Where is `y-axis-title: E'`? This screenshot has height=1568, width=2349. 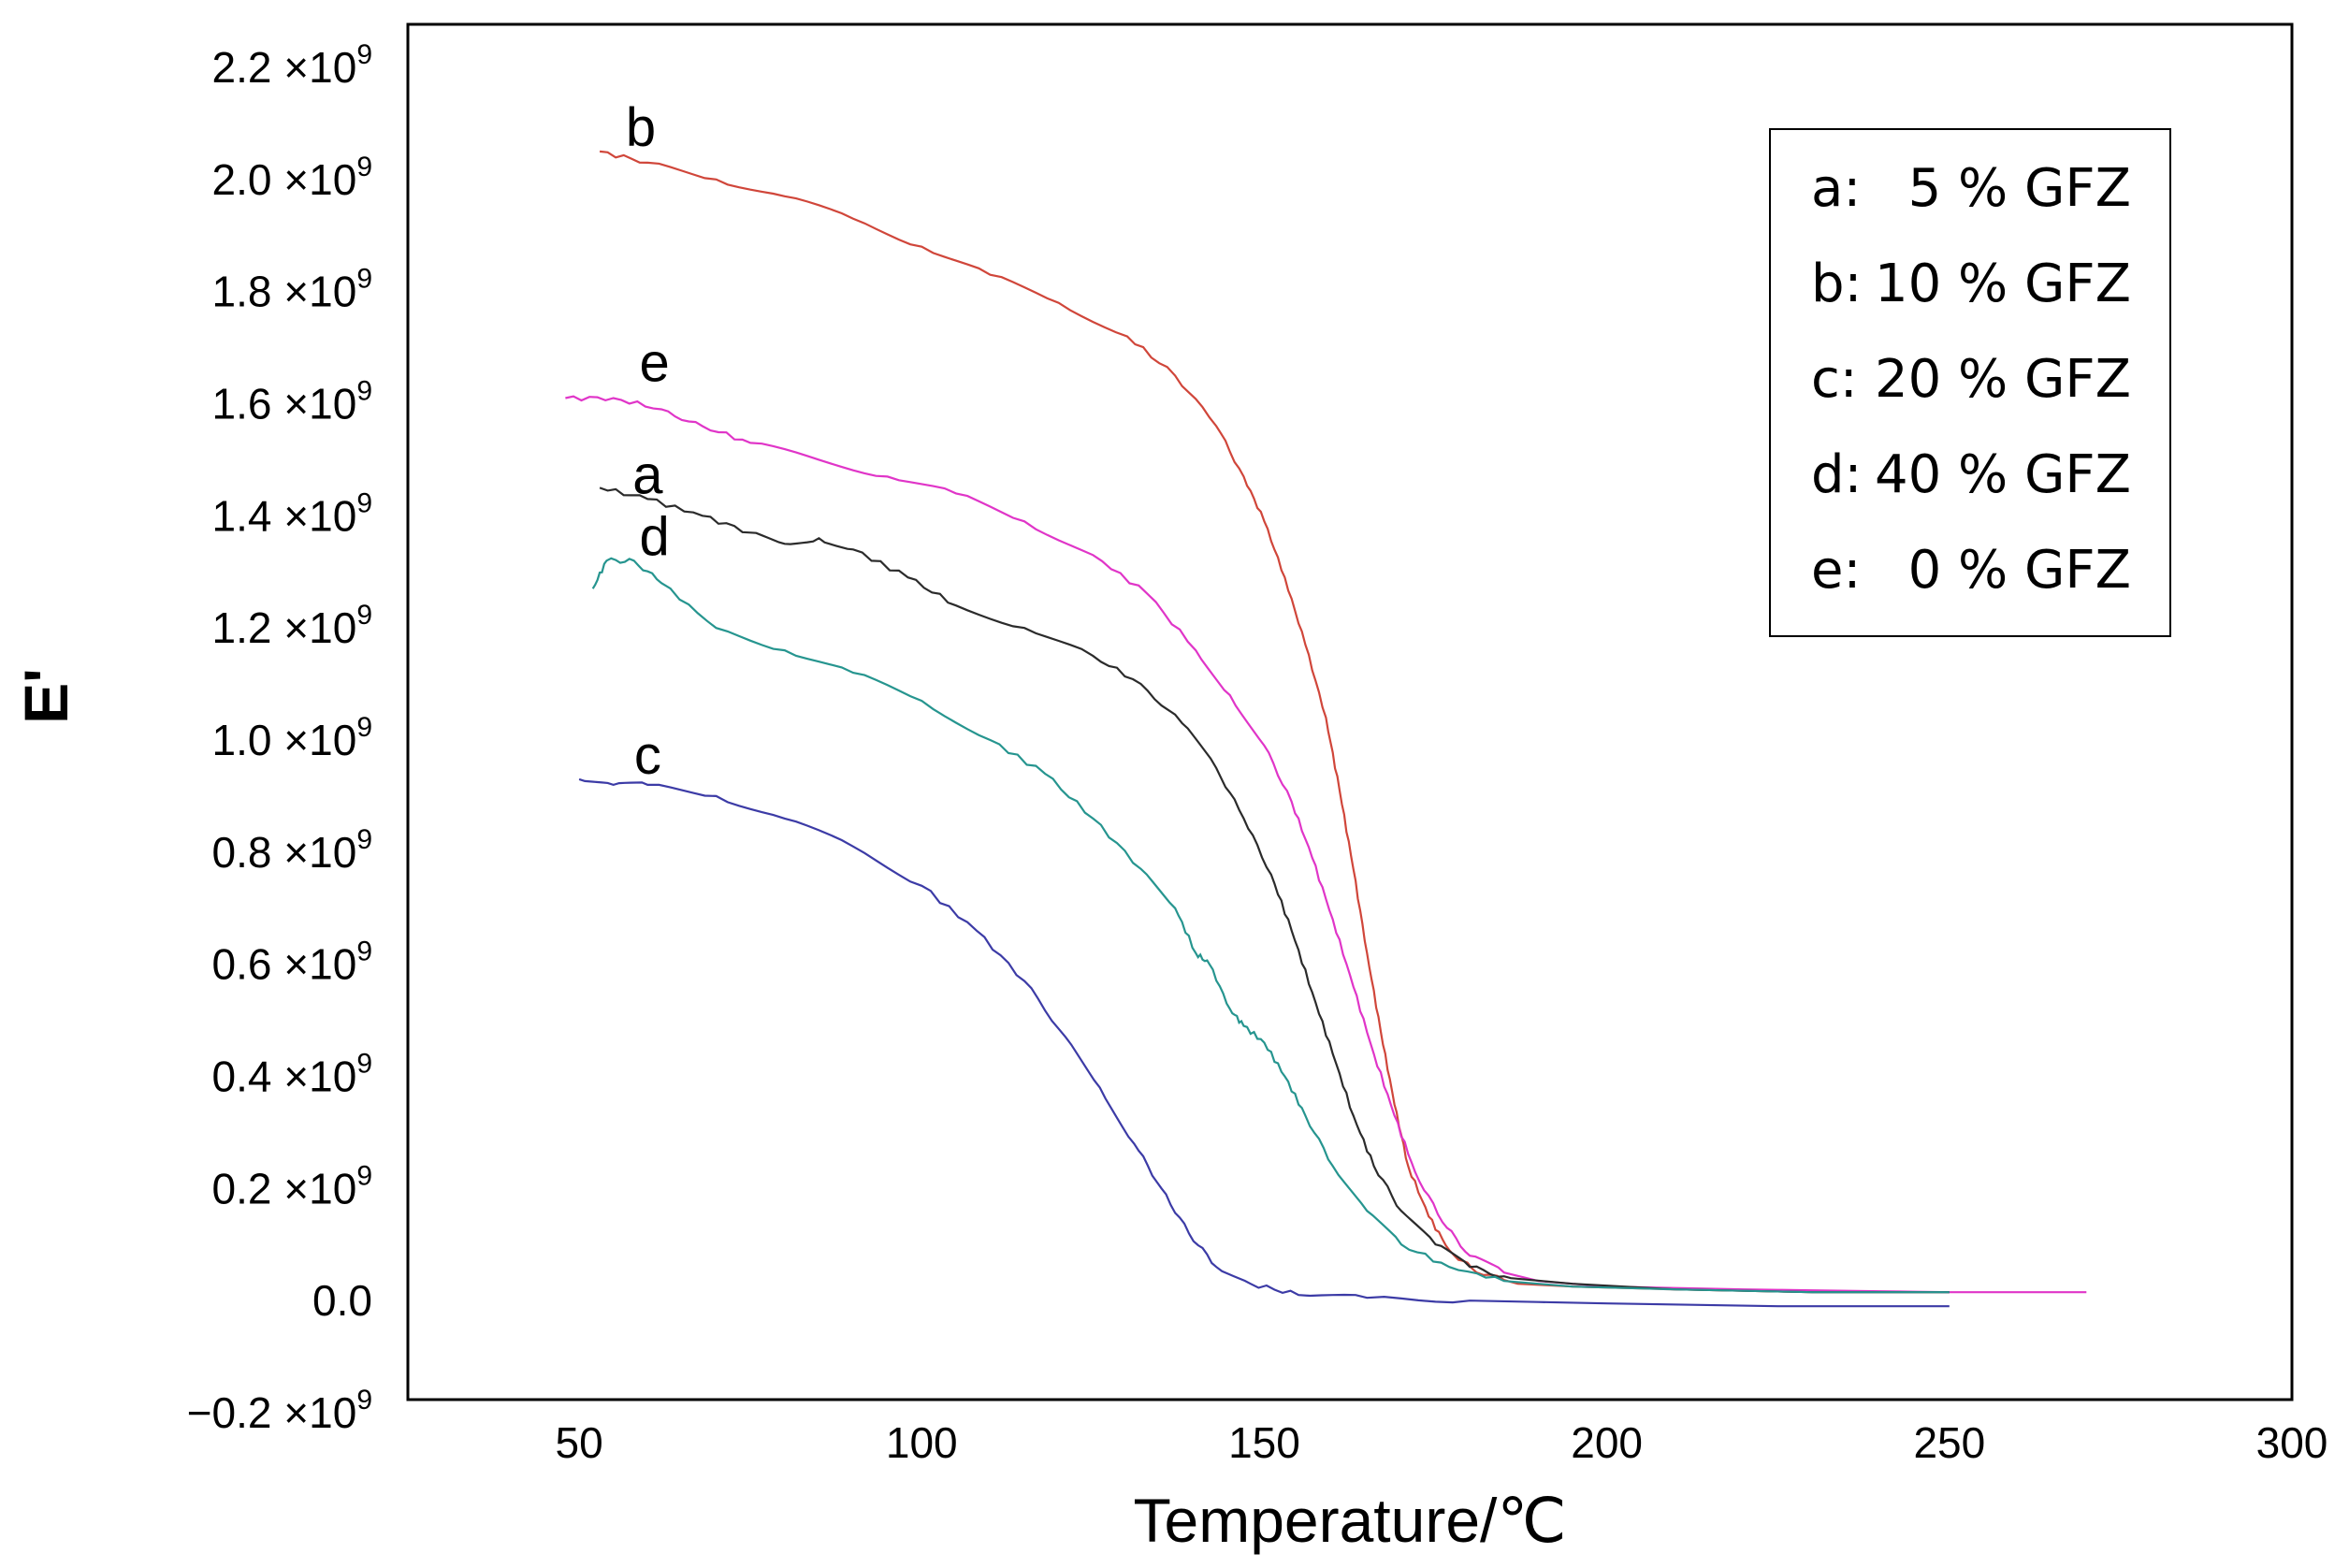
y-axis-title: E' is located at coordinates (45, 696).